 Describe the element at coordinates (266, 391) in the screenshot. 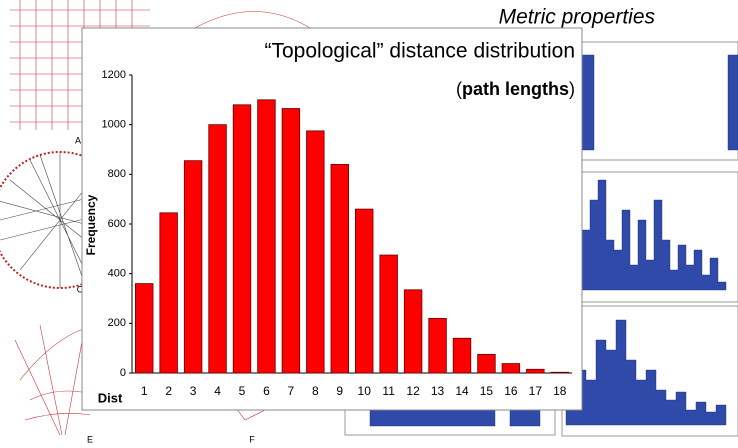

I see `x-tick-label: 6` at that location.